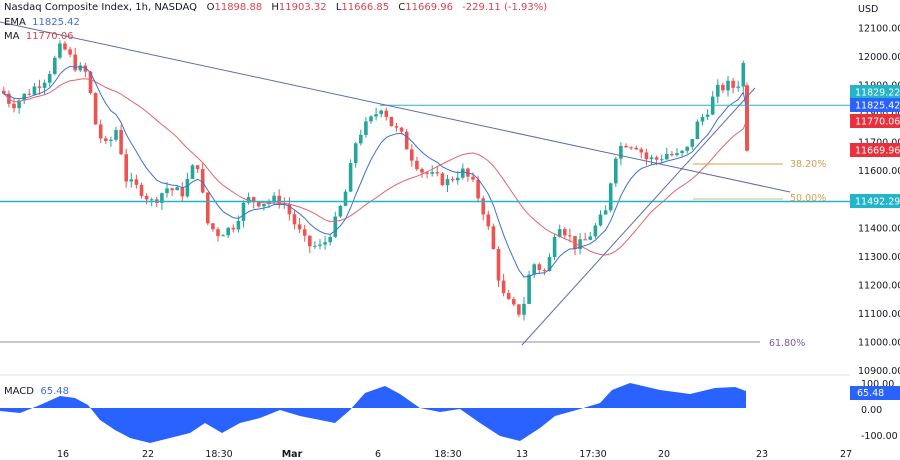 The height and width of the screenshot is (460, 900). I want to click on time-tick: 17:30, so click(592, 454).